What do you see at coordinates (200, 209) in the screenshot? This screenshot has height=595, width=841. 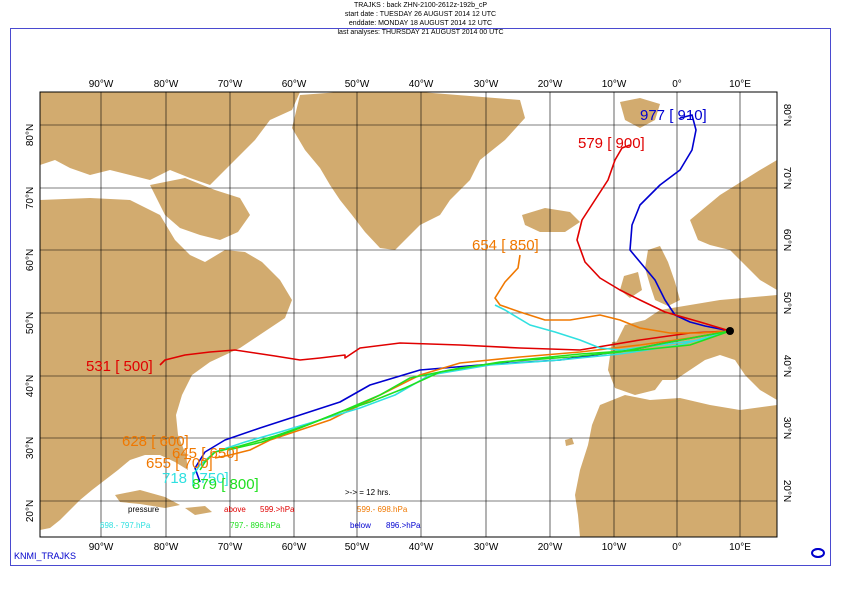 I see `baffin-island` at bounding box center [200, 209].